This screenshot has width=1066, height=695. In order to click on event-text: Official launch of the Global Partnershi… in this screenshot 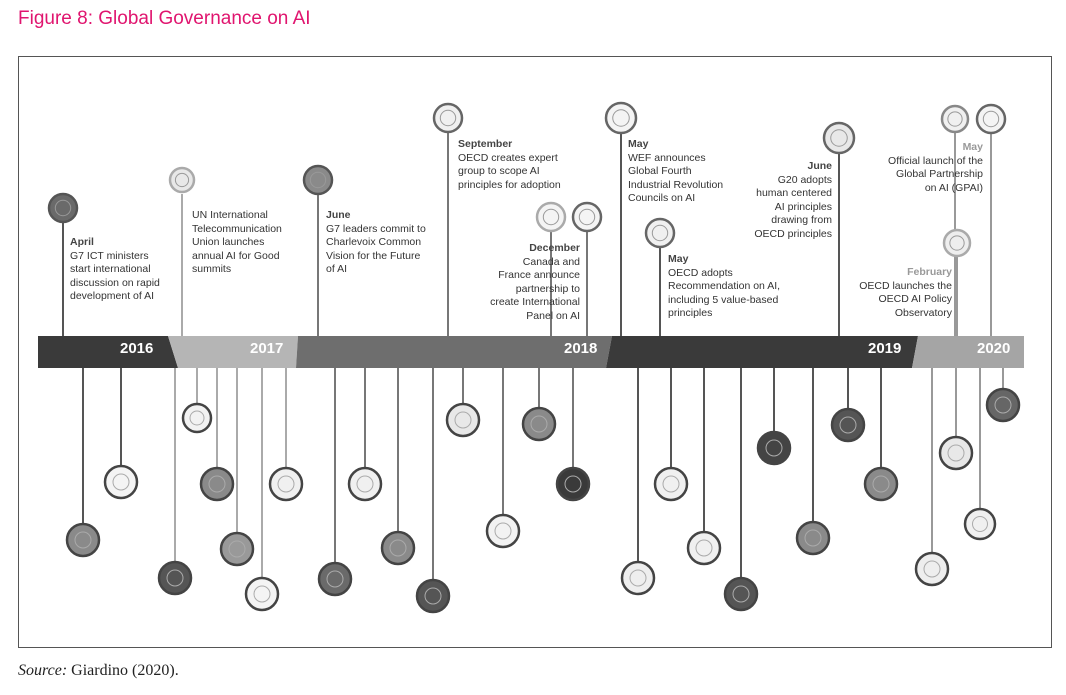, I will do `click(935, 174)`.